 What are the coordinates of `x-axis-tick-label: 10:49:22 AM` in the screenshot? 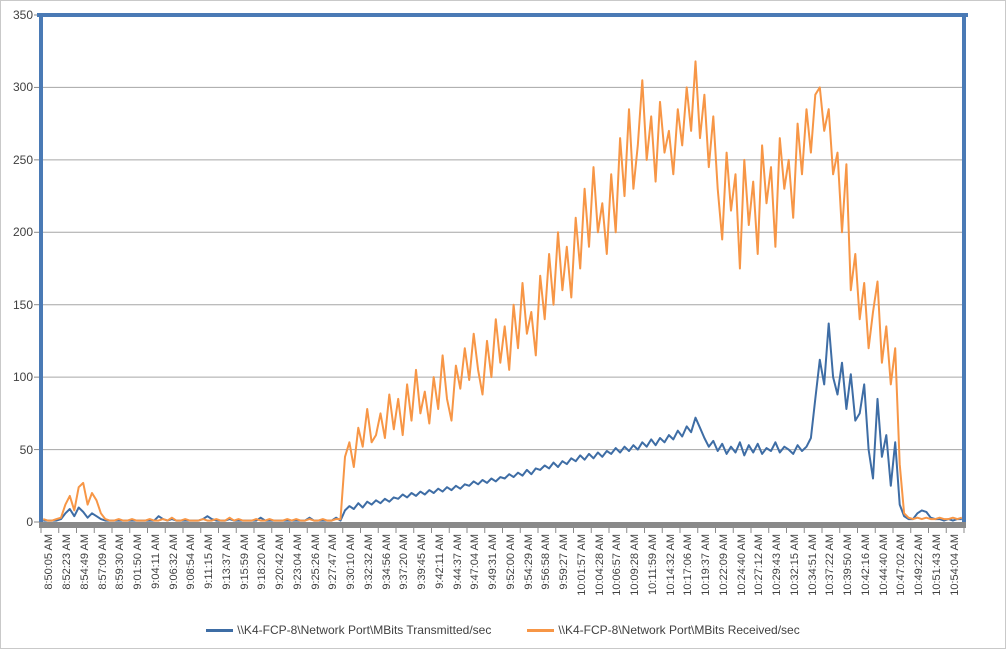 It's located at (919, 565).